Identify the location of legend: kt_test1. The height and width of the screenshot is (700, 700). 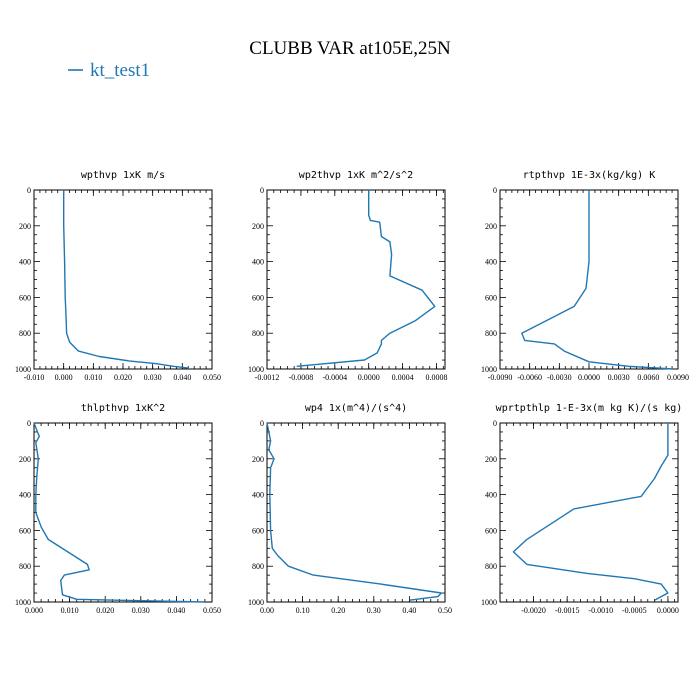
(109, 70).